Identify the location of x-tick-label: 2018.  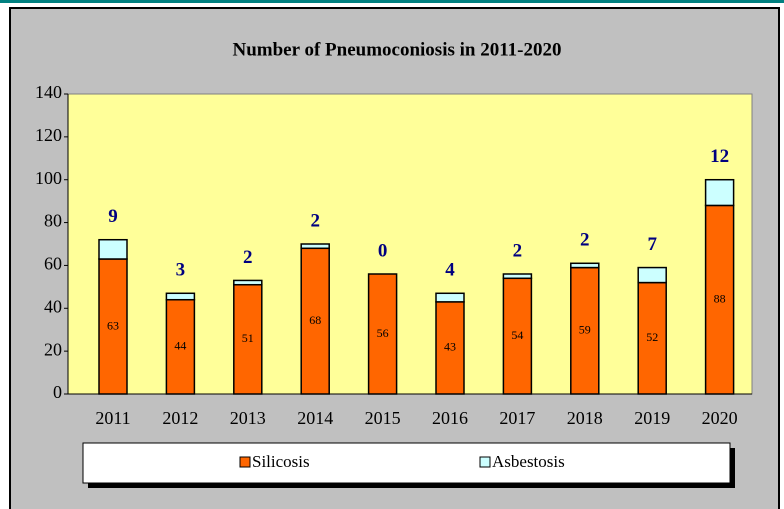
(585, 418).